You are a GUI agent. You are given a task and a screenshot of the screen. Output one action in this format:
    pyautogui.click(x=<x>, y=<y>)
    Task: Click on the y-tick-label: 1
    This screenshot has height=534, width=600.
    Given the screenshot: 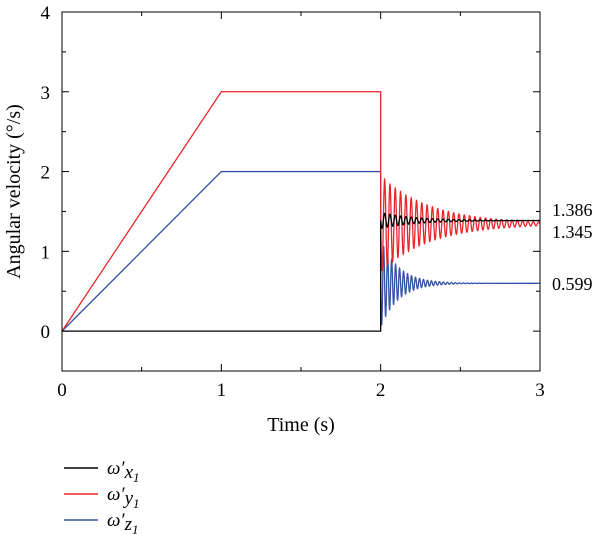 What is the action you would take?
    pyautogui.click(x=46, y=252)
    